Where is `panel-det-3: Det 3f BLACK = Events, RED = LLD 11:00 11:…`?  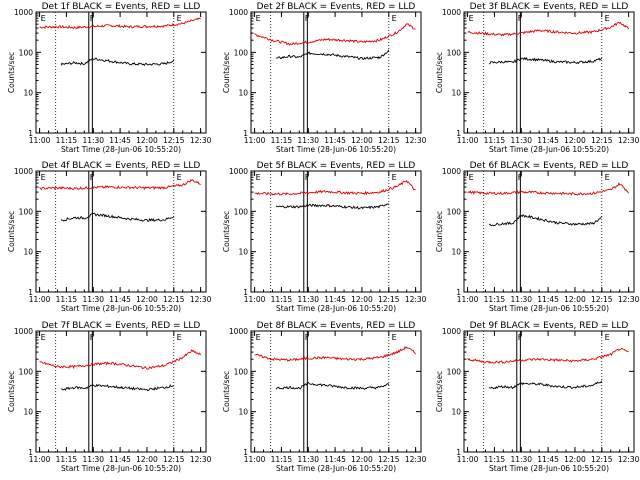 panel-det-3: Det 3f BLACK = Events, RED = LLD 11:00 11:… is located at coordinates (537, 78).